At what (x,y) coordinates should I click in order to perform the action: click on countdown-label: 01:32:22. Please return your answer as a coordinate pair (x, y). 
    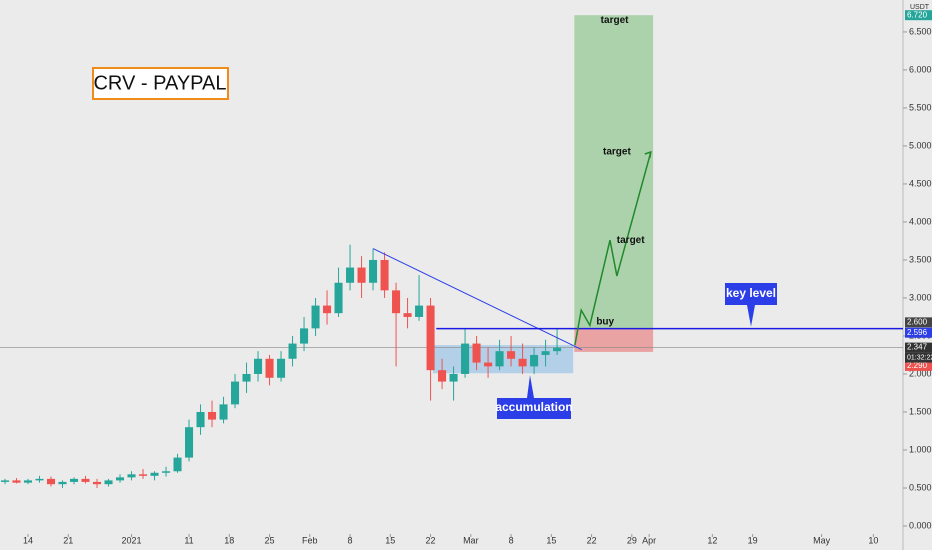
    Looking at the image, I should click on (919, 357).